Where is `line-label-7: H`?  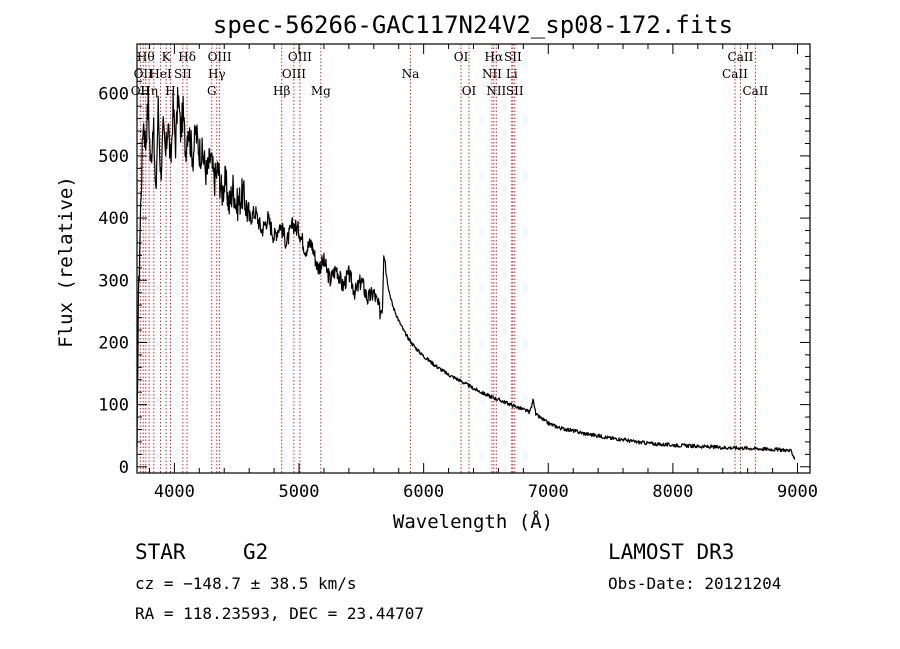
line-label-7: H is located at coordinates (170, 91).